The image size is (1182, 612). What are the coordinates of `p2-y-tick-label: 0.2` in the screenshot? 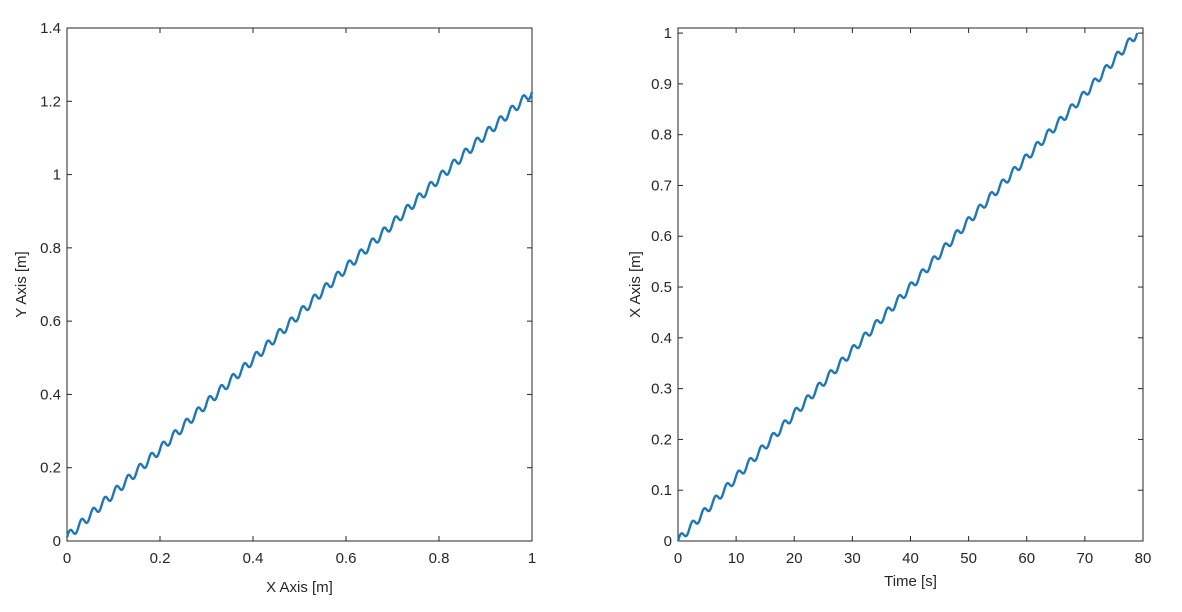 It's located at (661, 439).